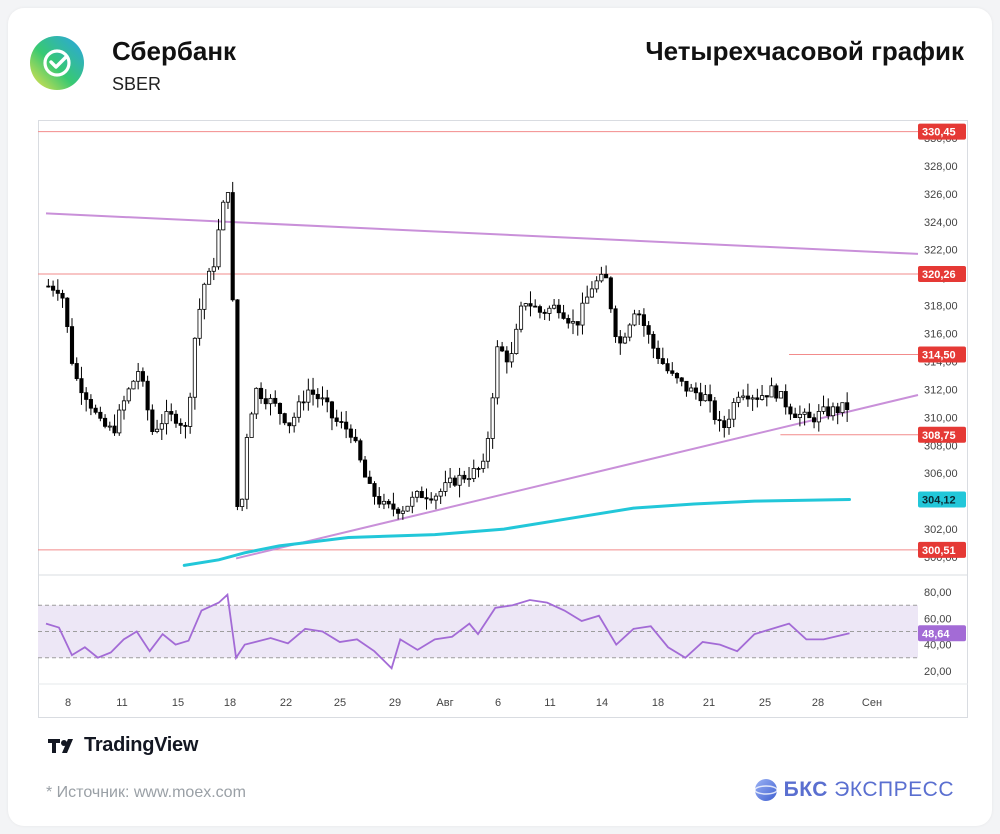 The height and width of the screenshot is (834, 1000). What do you see at coordinates (602, 703) in the screenshot?
I see `time-axis-label: 14` at bounding box center [602, 703].